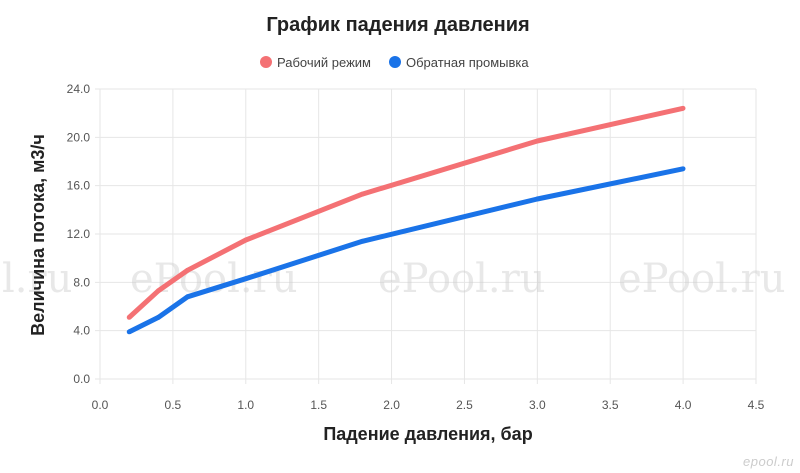  I want to click on x-tick-label: 0.0, so click(100, 405).